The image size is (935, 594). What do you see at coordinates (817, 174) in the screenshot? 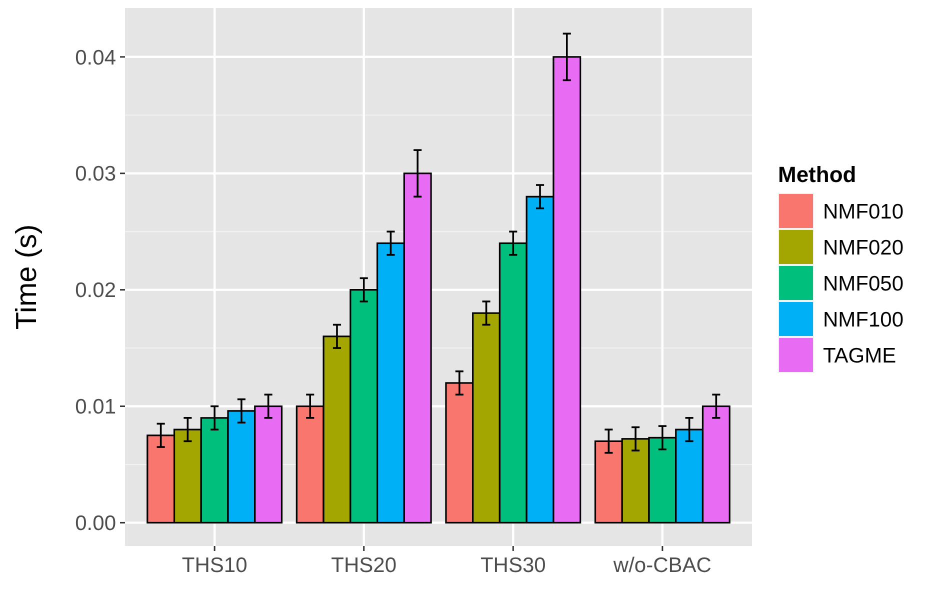
I see `legend-title: Method` at bounding box center [817, 174].